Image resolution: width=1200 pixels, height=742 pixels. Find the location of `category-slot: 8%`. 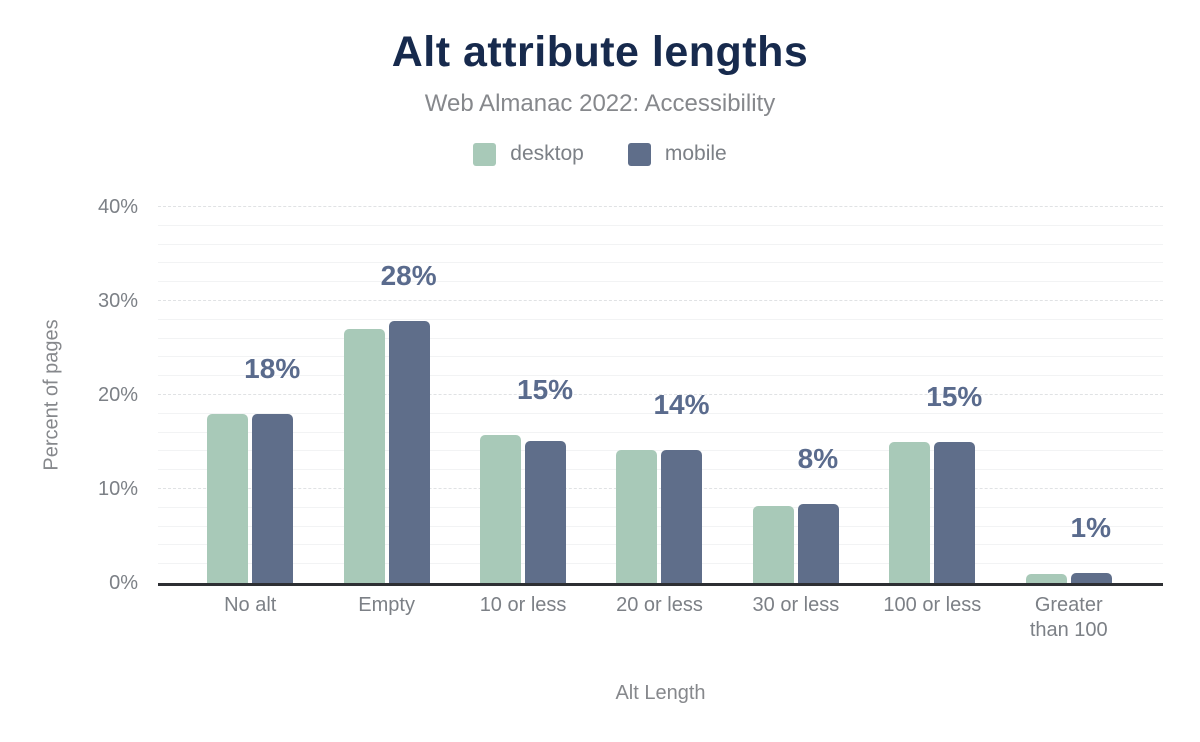

category-slot: 8% is located at coordinates (796, 395).